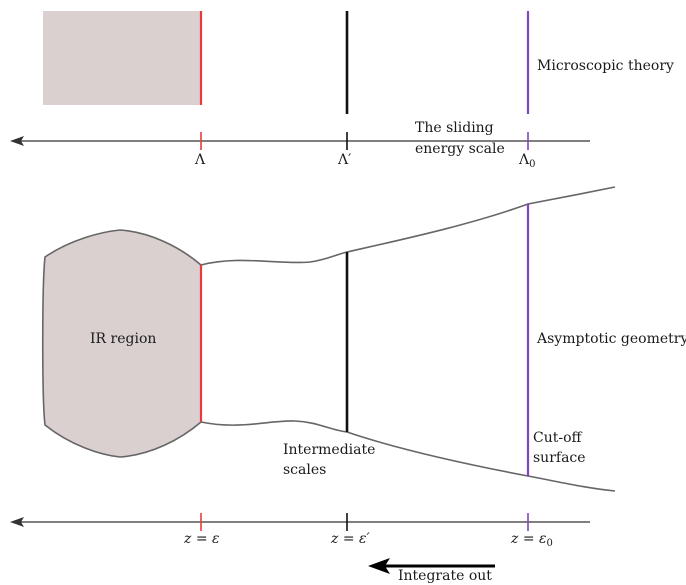 This screenshot has height=585, width=686. What do you see at coordinates (121, 58) in the screenshot?
I see `uv-shaded-block` at bounding box center [121, 58].